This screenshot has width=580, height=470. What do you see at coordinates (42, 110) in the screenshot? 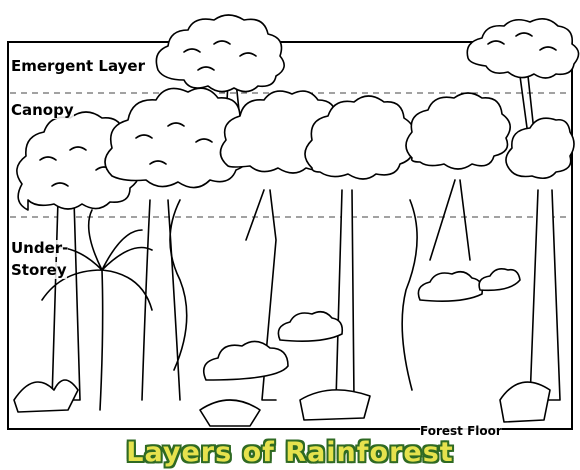
I see `canopy-label: Canopy` at bounding box center [42, 110].